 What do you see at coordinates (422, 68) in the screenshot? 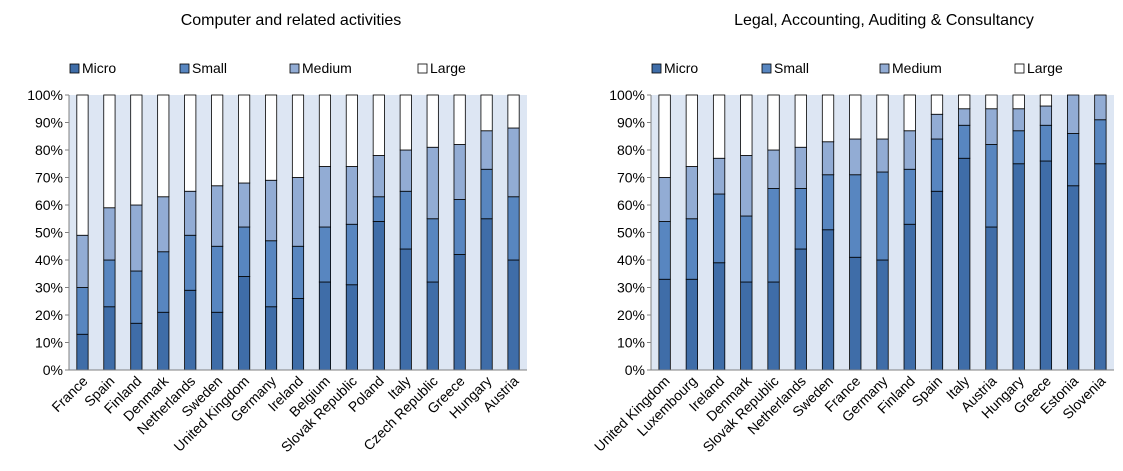
I see `legend-swatch-large` at bounding box center [422, 68].